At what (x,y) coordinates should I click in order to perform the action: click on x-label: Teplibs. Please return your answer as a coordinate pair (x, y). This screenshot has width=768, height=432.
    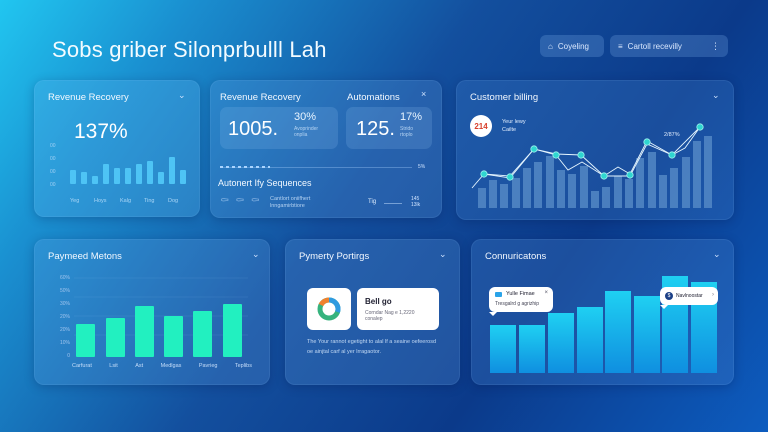
    Looking at the image, I should click on (243, 366).